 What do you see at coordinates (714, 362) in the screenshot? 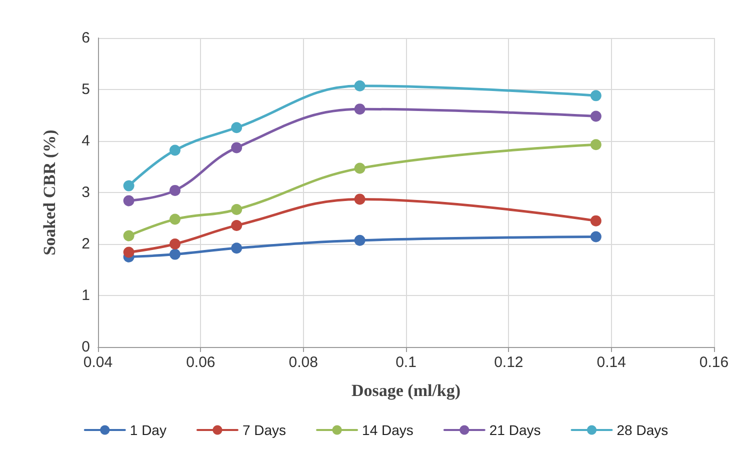
I see `x-tick-label: 0.16` at bounding box center [714, 362].